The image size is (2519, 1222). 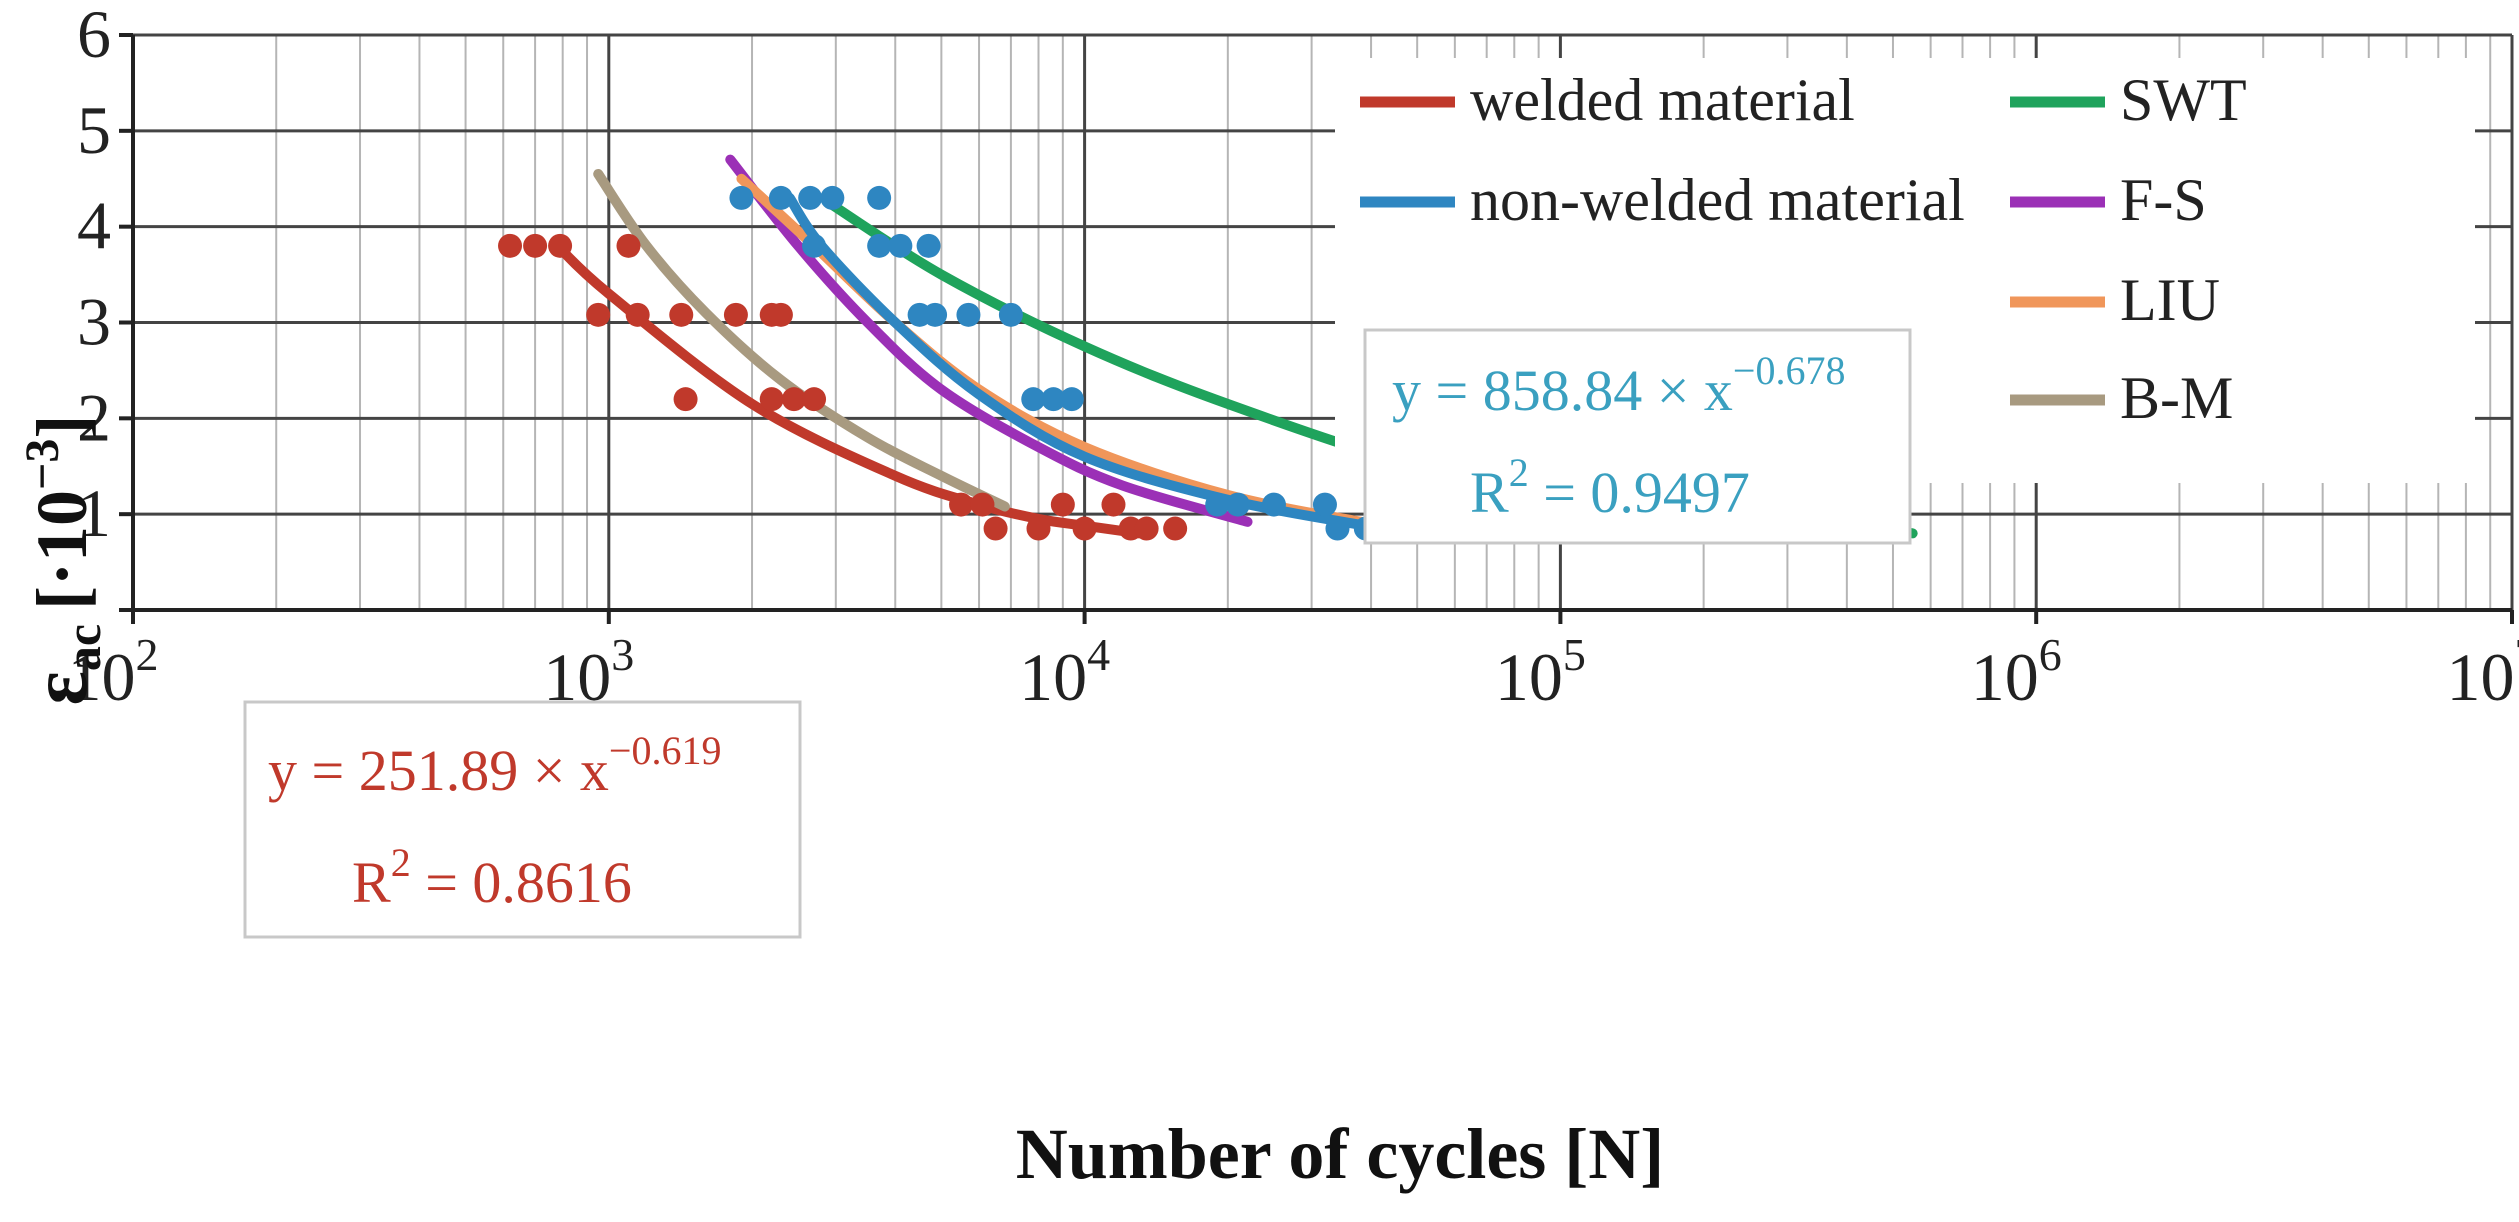 What do you see at coordinates (1717, 200) in the screenshot?
I see `legend-label-non-welded-material: non-welded material` at bounding box center [1717, 200].